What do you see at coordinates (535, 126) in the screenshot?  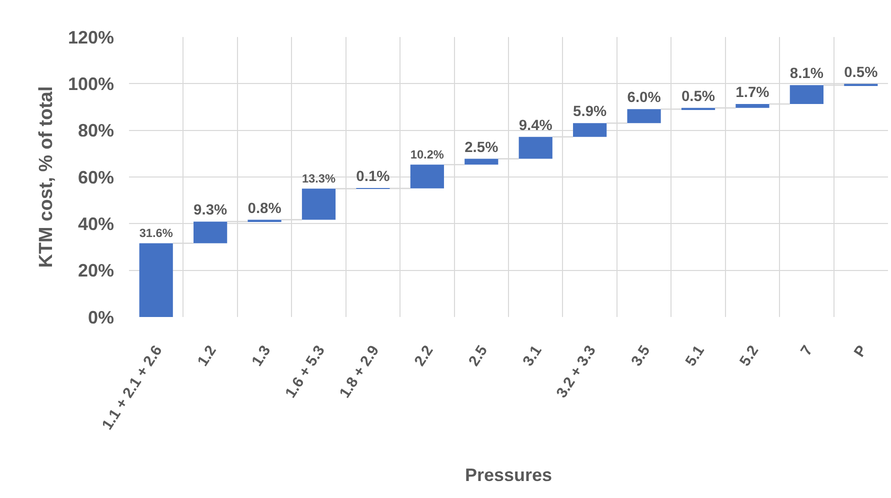 I see `data-label: 9.4%` at bounding box center [535, 126].